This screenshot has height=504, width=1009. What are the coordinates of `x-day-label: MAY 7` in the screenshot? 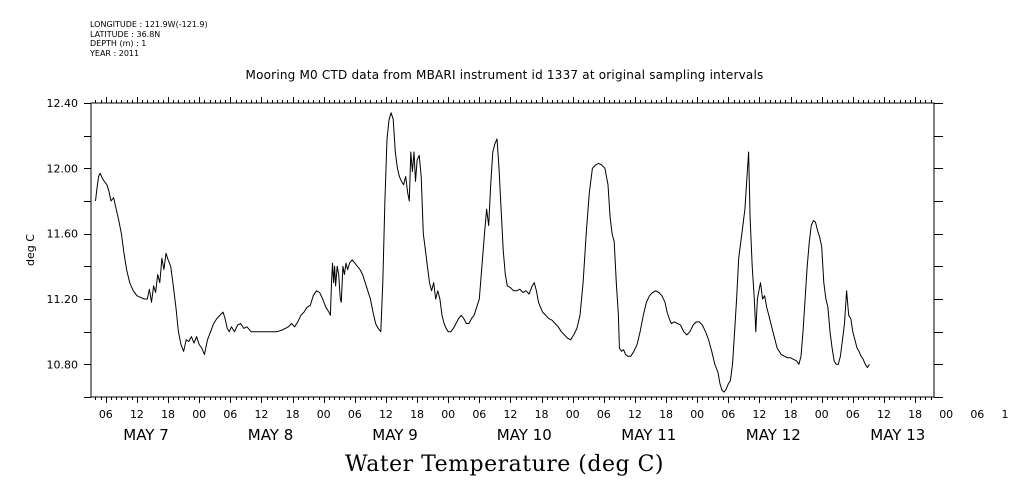 It's located at (146, 435).